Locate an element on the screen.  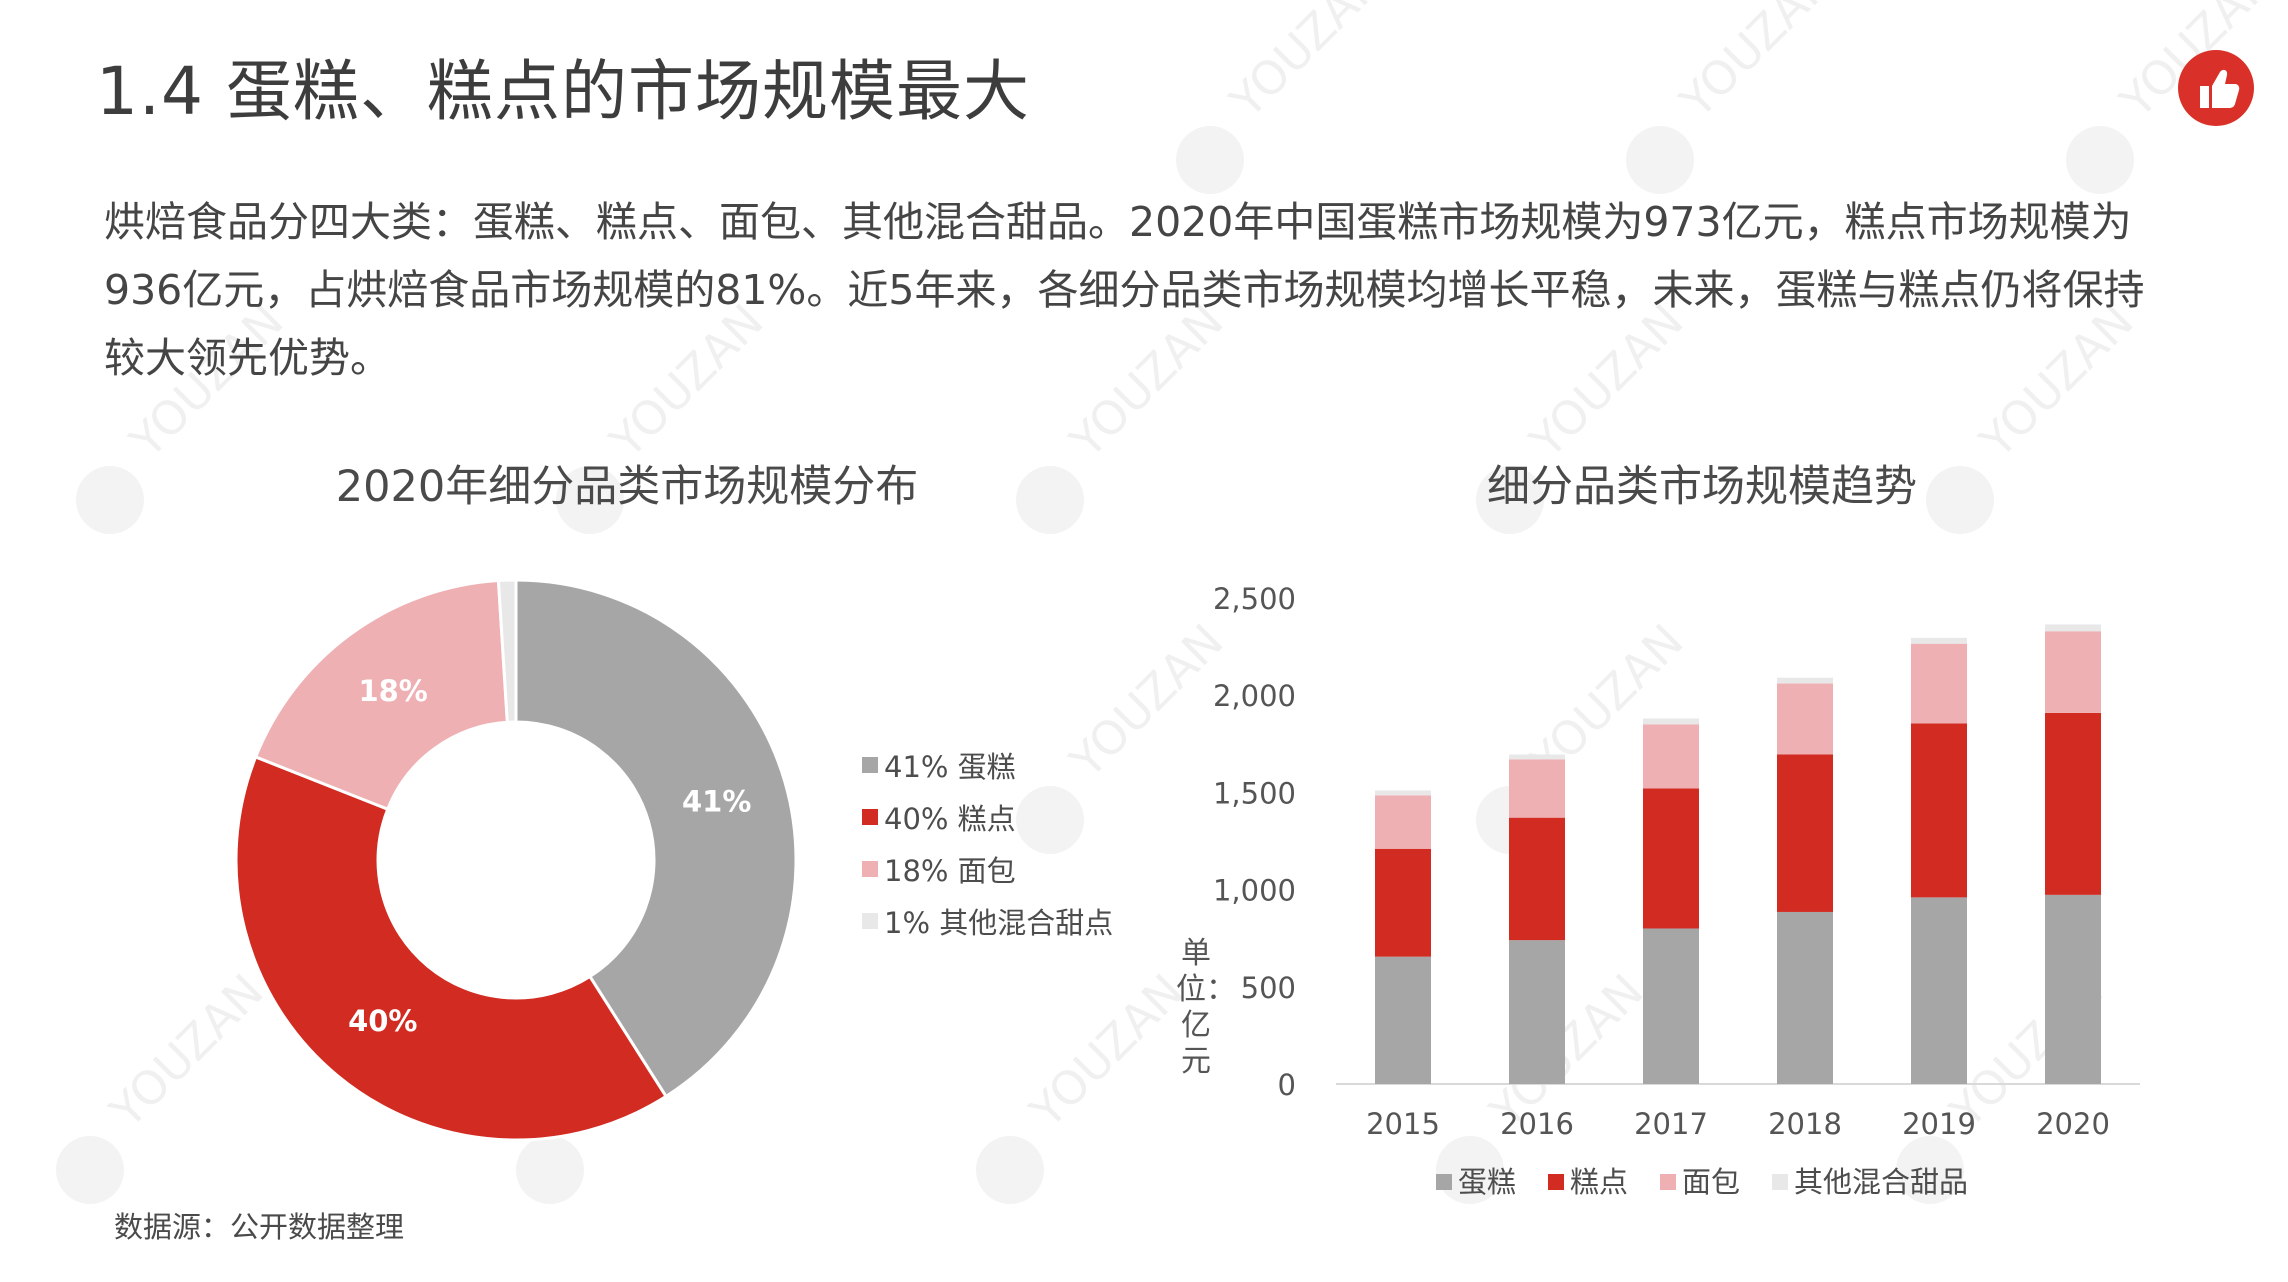
y-tick-label: 0 is located at coordinates (1287, 1085).